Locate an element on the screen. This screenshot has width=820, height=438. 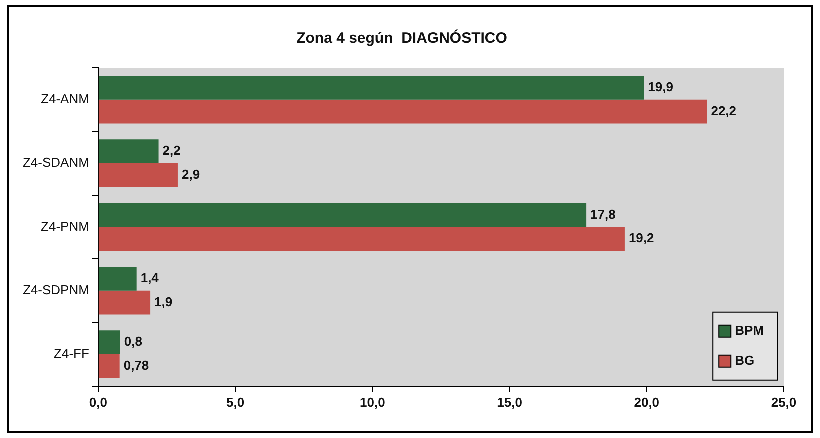
x-tick-label: 5,0 is located at coordinates (235, 402).